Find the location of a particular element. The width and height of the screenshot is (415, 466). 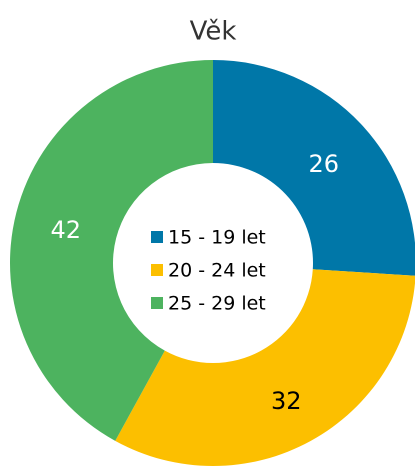

data-label: 26 is located at coordinates (324, 164).